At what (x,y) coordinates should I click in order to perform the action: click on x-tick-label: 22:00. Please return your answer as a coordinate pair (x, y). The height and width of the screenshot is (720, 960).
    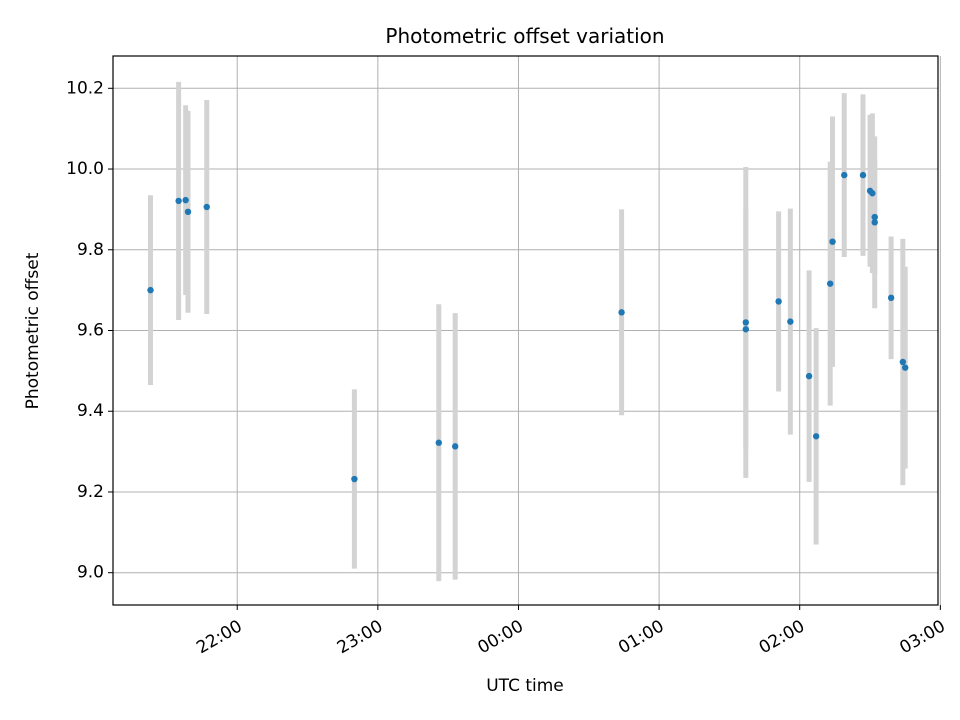
    Looking at the image, I should click on (219, 637).